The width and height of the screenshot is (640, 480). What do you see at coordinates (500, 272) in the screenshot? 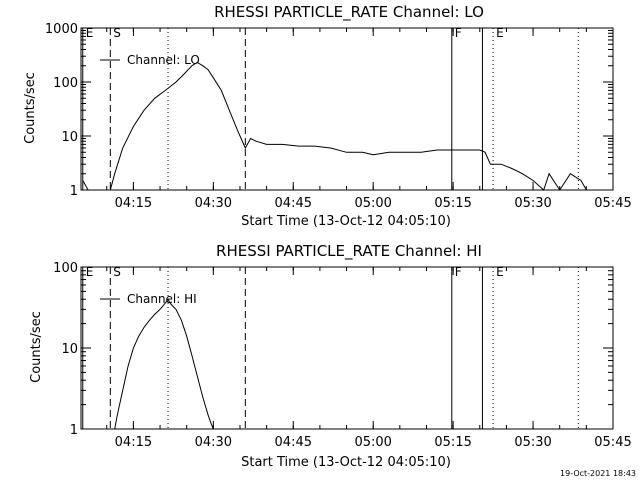
I see `hi-marker-label-6: E` at bounding box center [500, 272].